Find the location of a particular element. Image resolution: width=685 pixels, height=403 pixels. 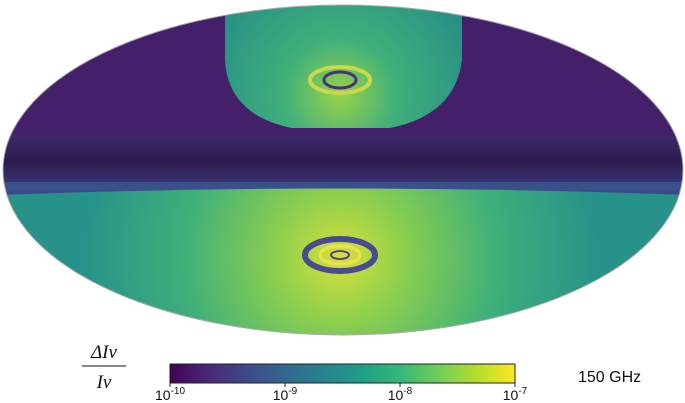

colorbar-tick-label: 10⁻⁸ is located at coordinates (400, 394).